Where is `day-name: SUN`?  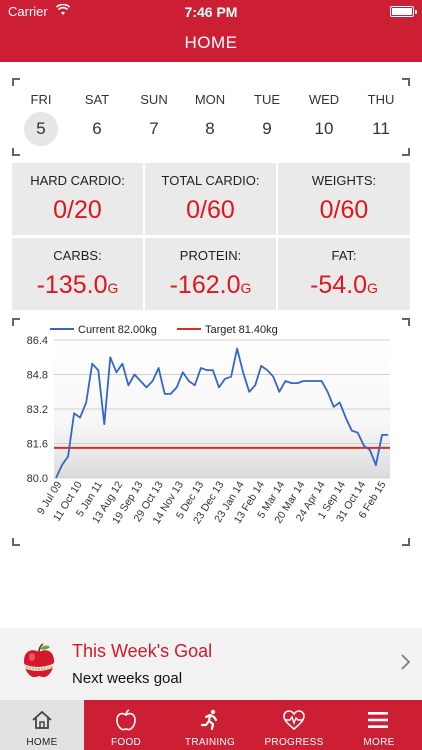 day-name: SUN is located at coordinates (154, 99).